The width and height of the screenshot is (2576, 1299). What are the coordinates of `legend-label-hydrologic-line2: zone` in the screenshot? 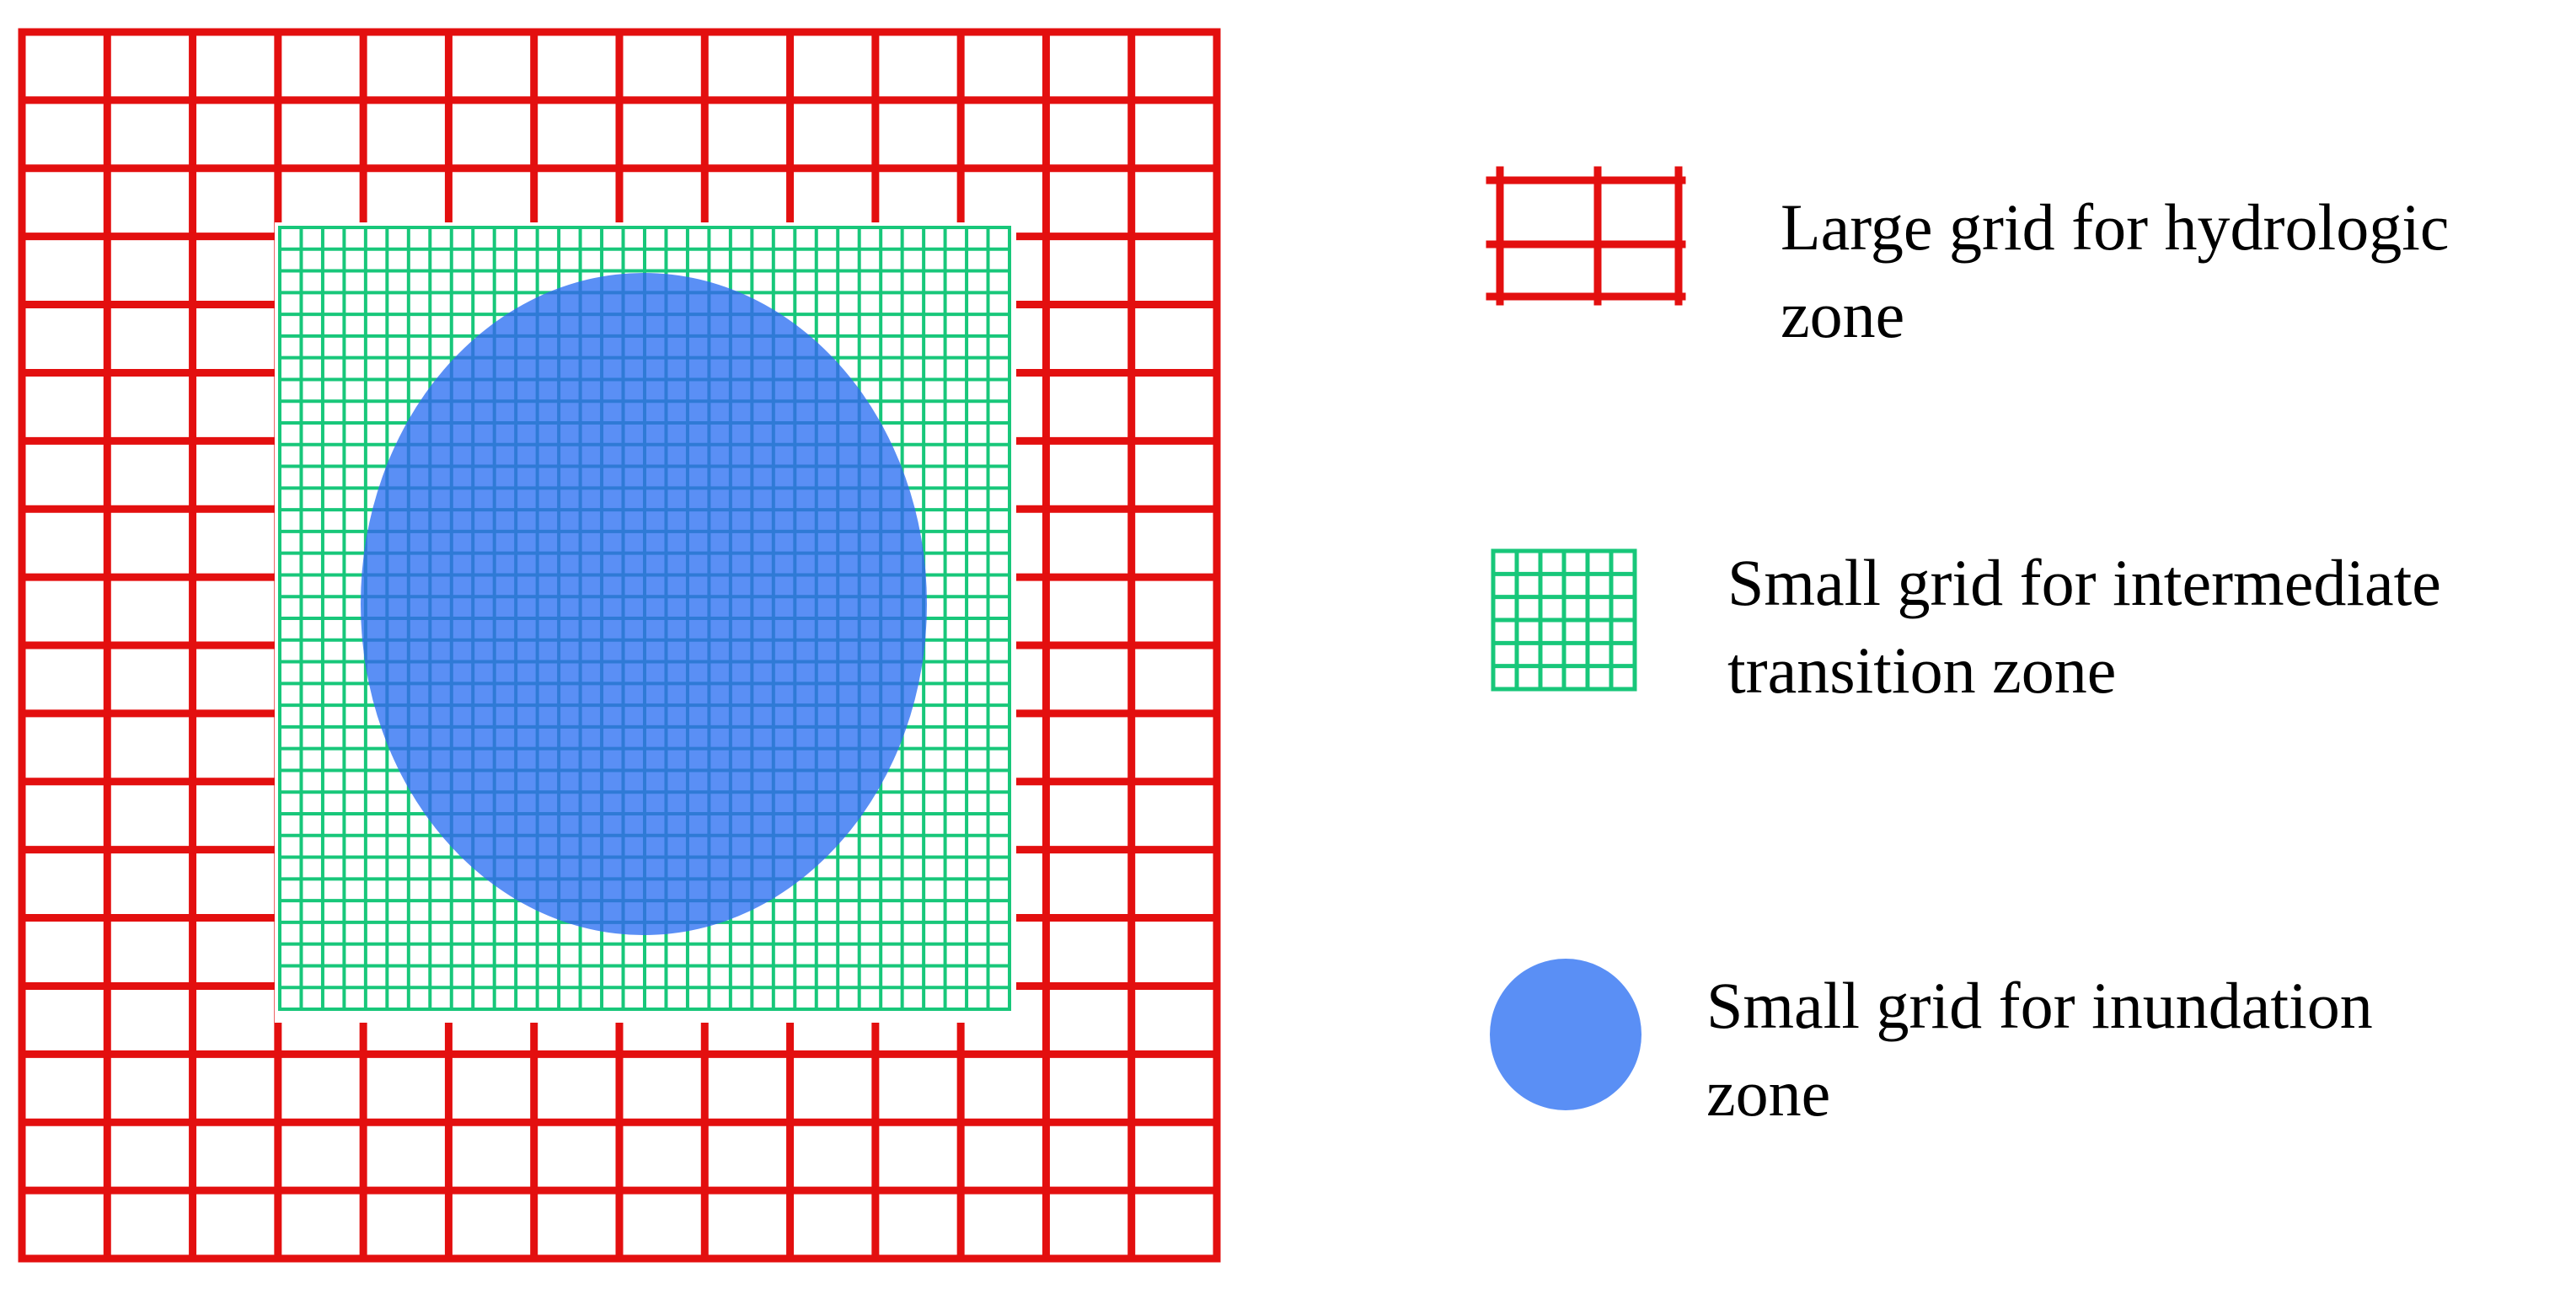 It's located at (1843, 314).